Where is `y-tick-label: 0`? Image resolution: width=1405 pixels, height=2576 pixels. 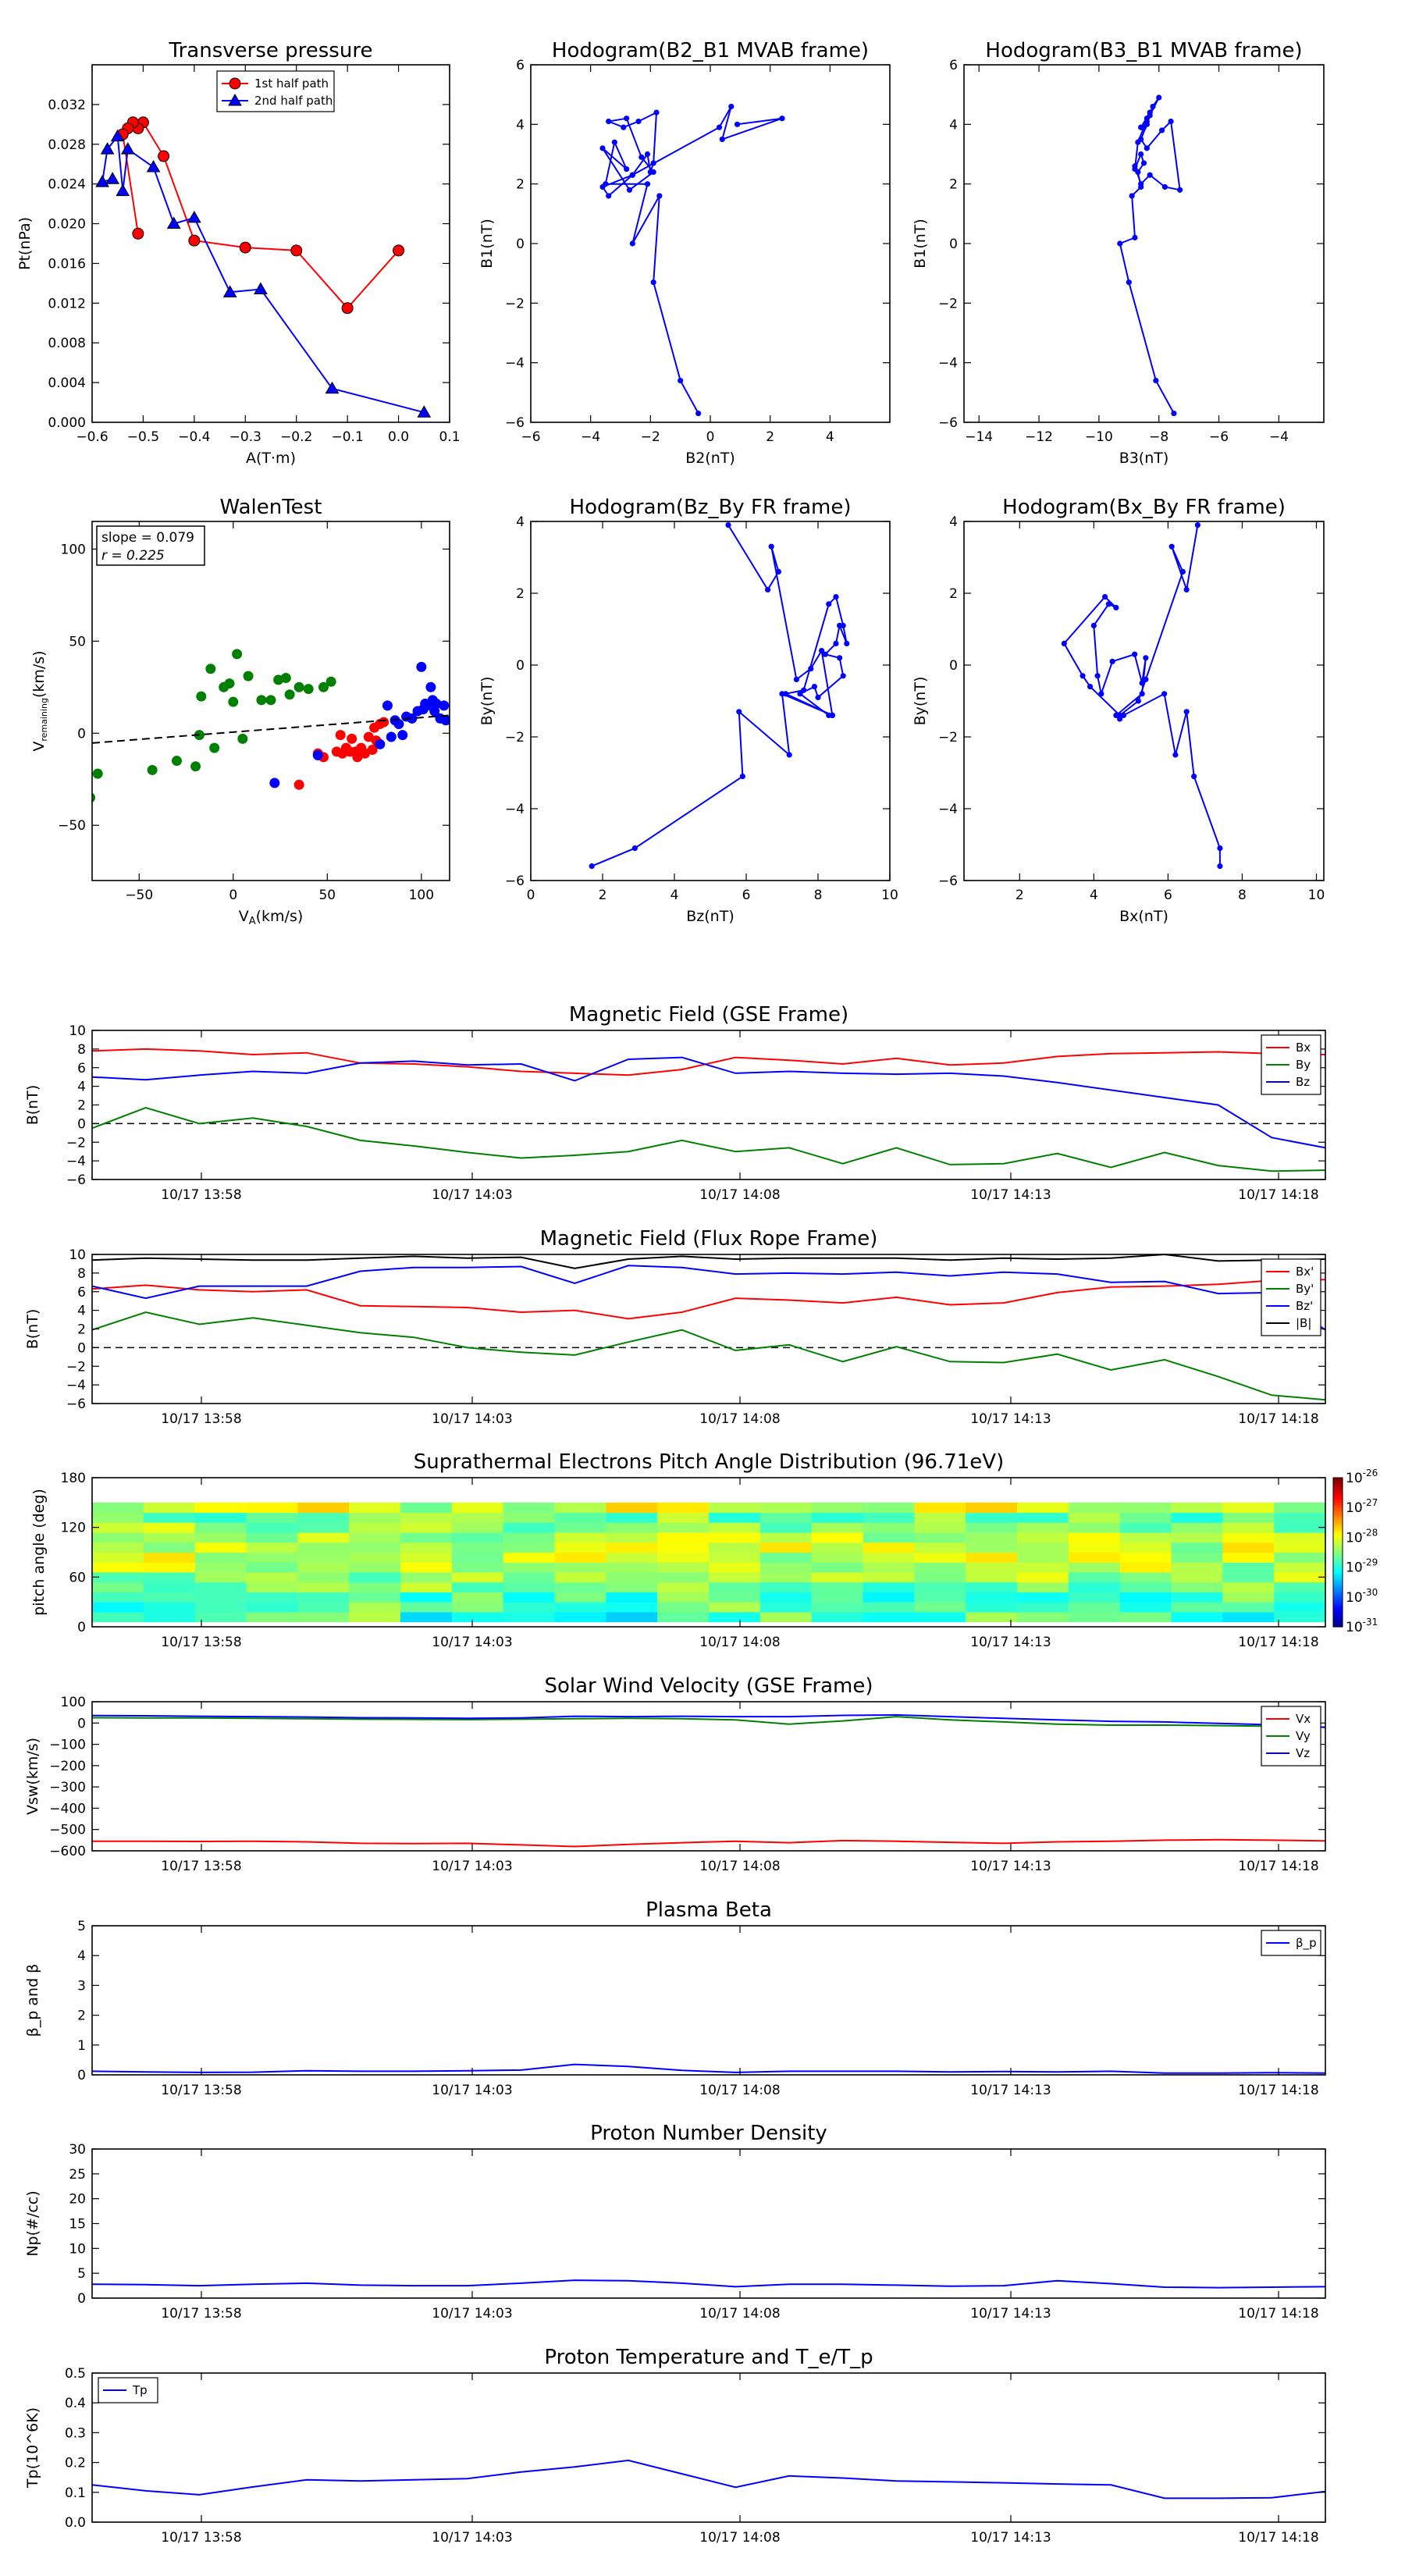 y-tick-label: 0 is located at coordinates (520, 666).